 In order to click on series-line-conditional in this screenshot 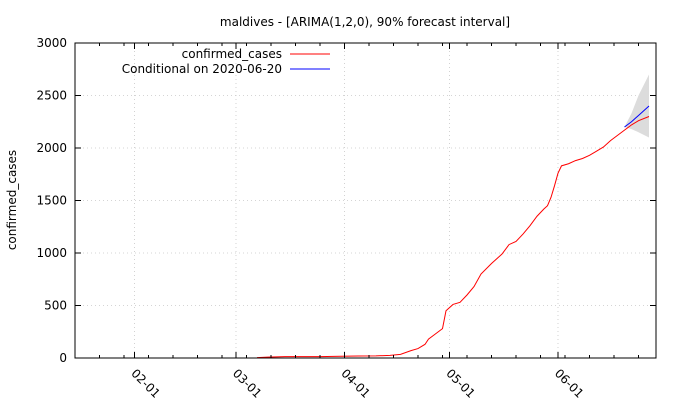, I will do `click(637, 116)`.